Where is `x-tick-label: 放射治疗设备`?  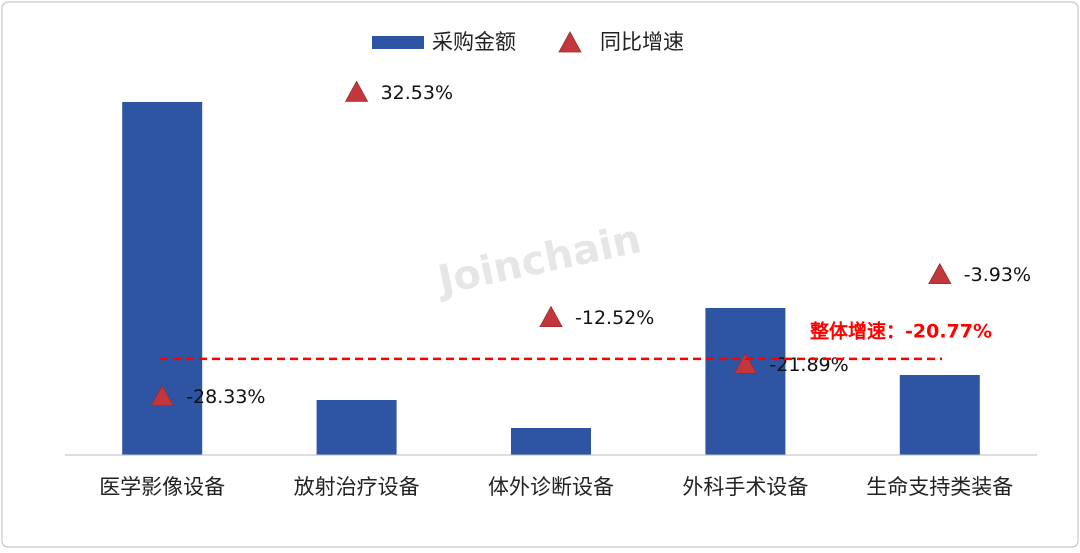
x-tick-label: 放射治疗设备 is located at coordinates (357, 487).